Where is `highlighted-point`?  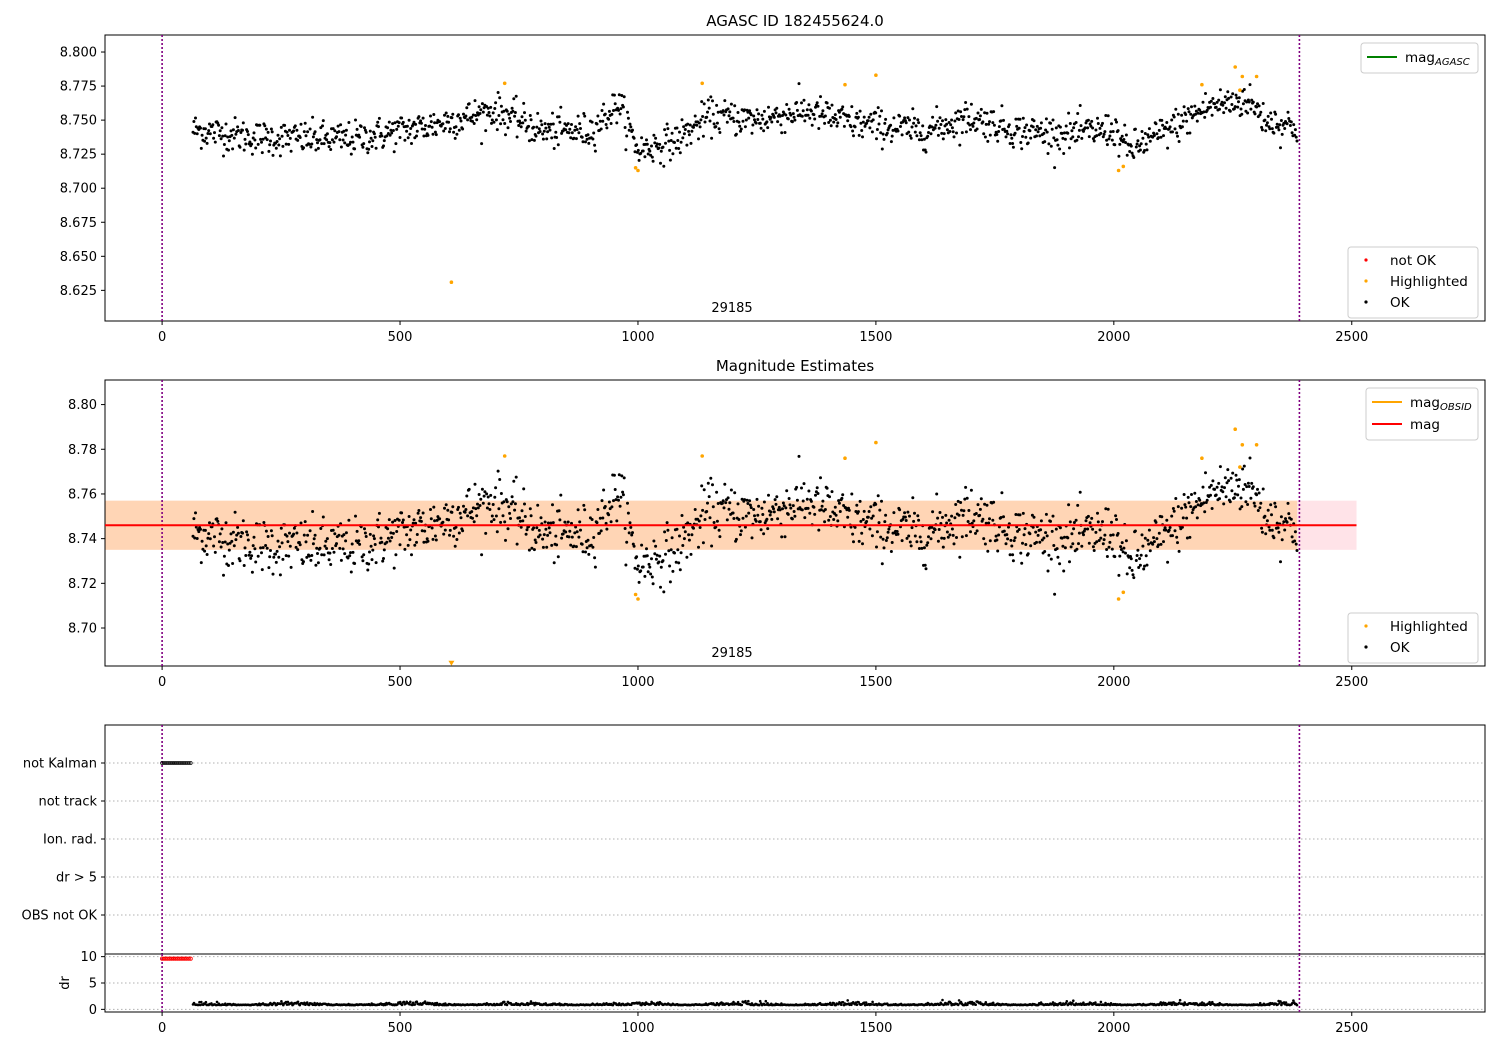 highlighted-point is located at coordinates (635, 594).